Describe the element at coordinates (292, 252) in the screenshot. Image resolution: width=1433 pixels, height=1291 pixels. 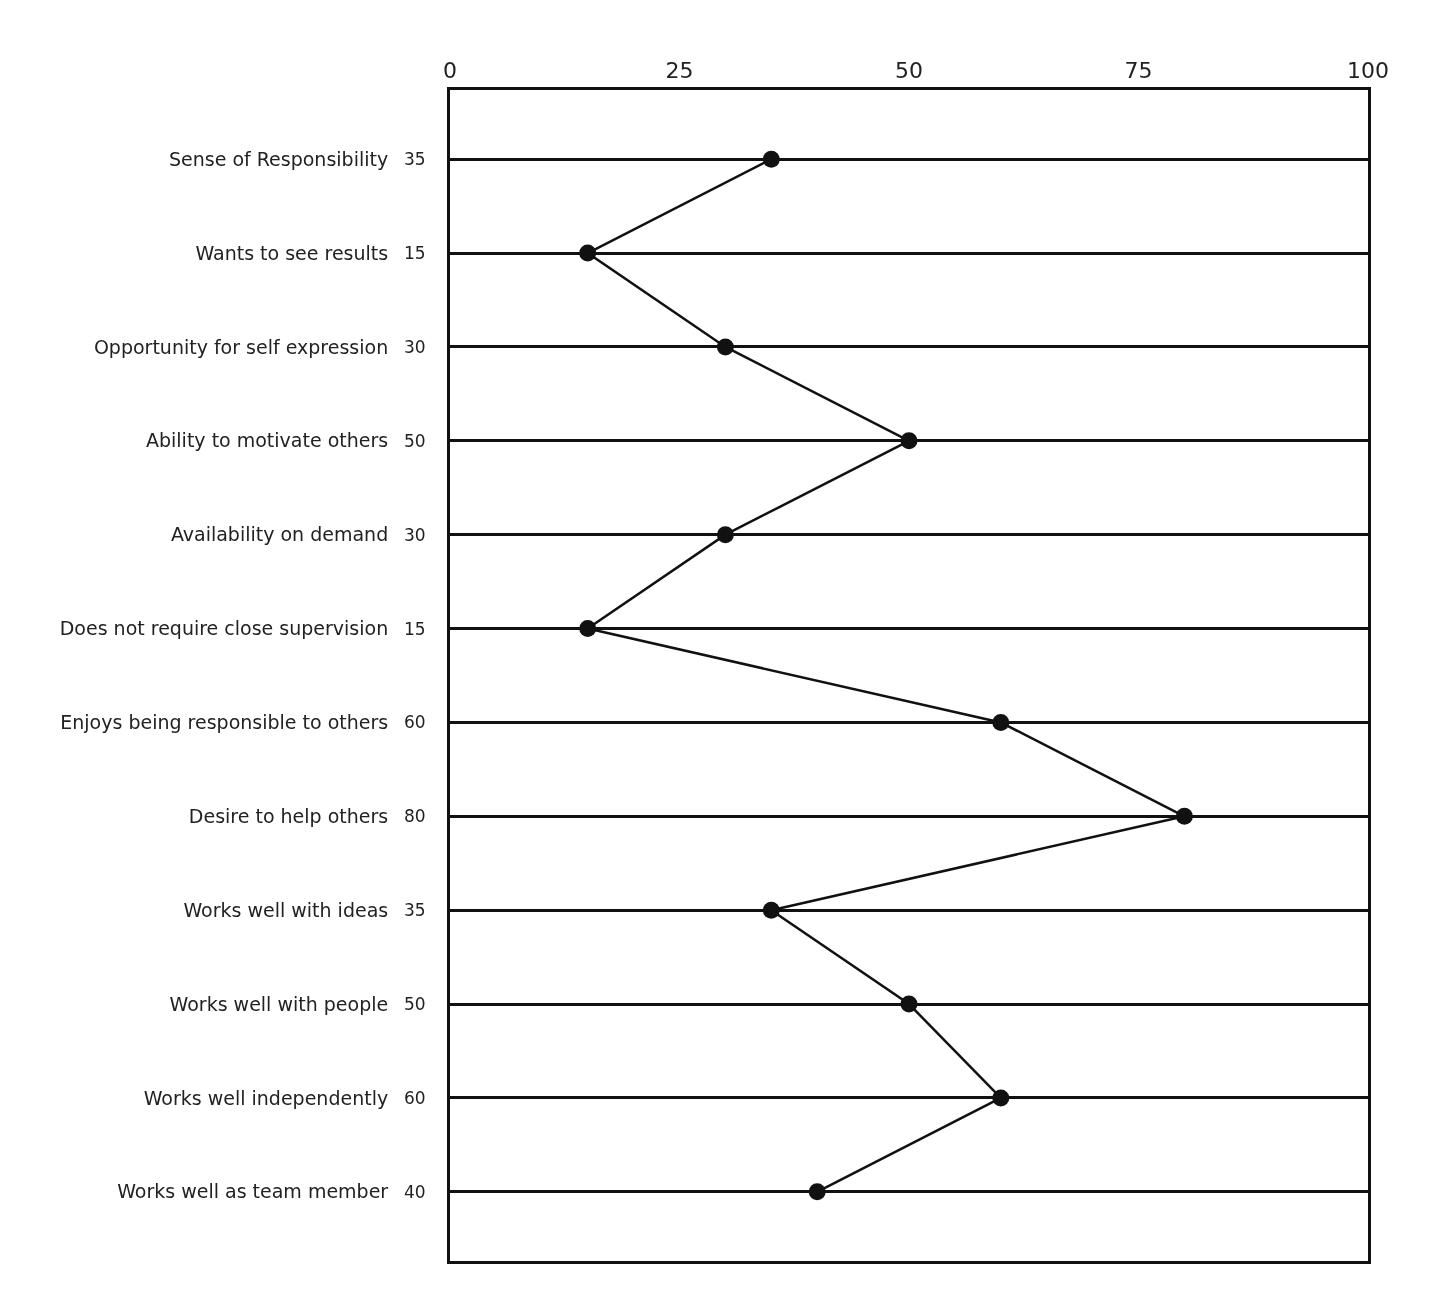
I see `y-tick-label: Wants to see results` at that location.